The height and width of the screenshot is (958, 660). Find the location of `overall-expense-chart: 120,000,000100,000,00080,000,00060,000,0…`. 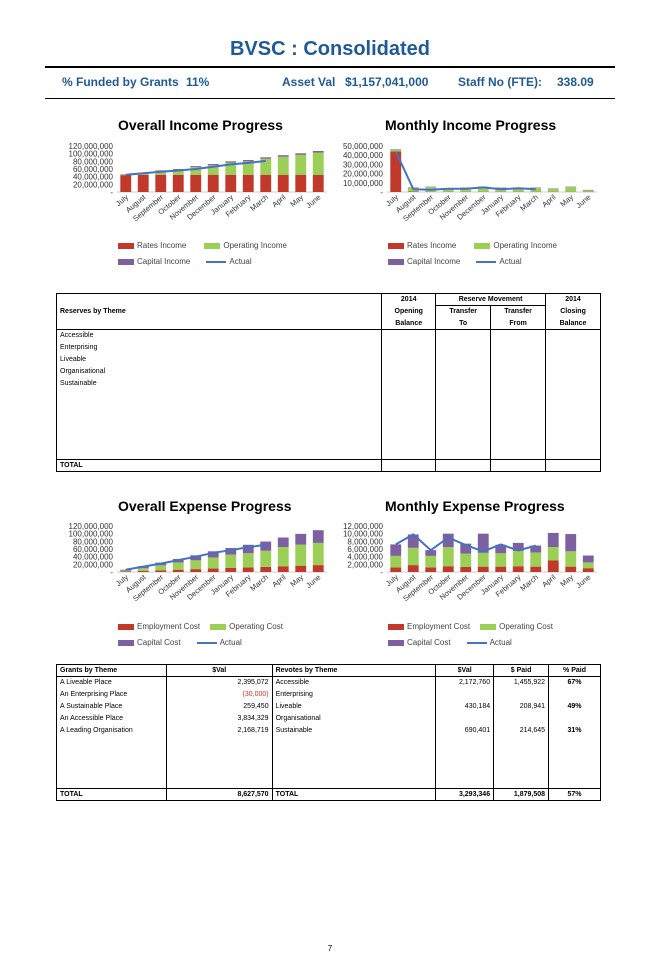

overall-expense-chart: 120,000,000100,000,00080,000,00060,000,0… is located at coordinates (198, 562).